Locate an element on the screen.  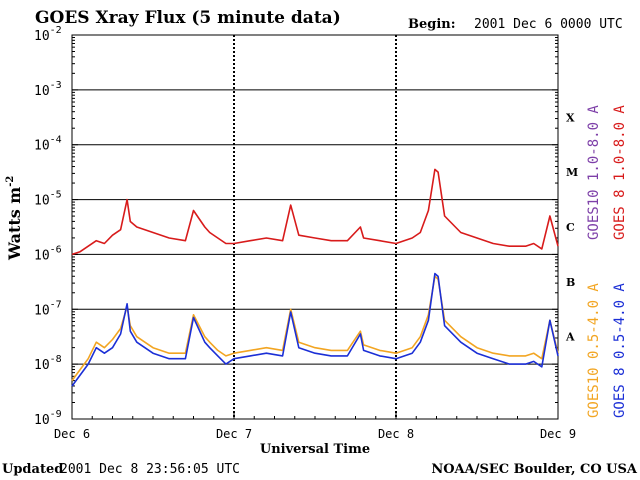
flare-class-label: C is located at coordinates (570, 227).